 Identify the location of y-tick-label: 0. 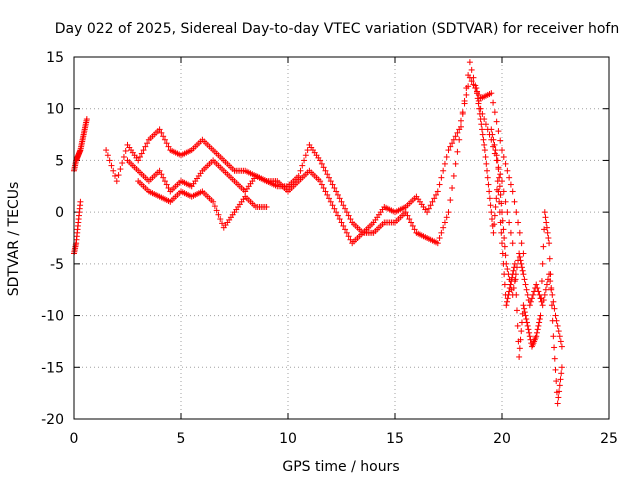
(59, 213).